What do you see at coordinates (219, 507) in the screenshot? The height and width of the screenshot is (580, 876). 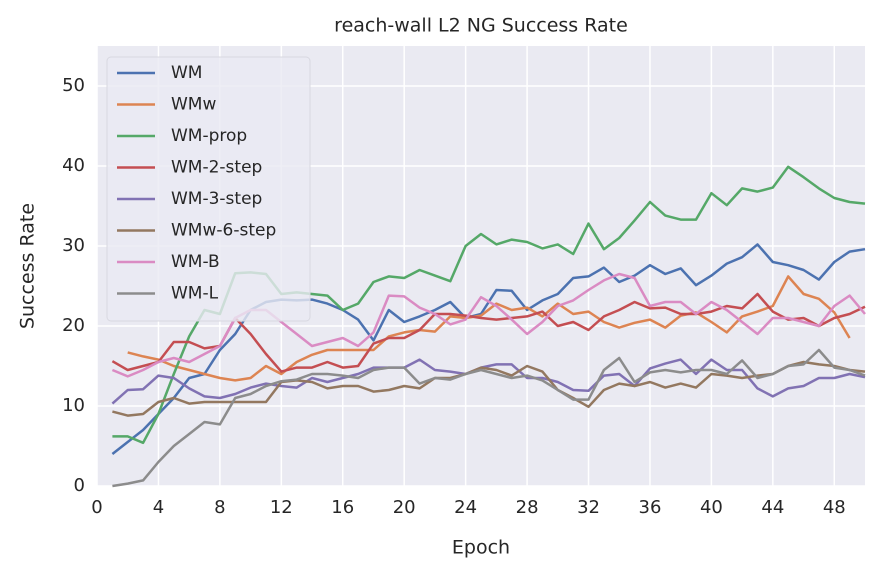 I see `x-tick-label: 8` at bounding box center [219, 507].